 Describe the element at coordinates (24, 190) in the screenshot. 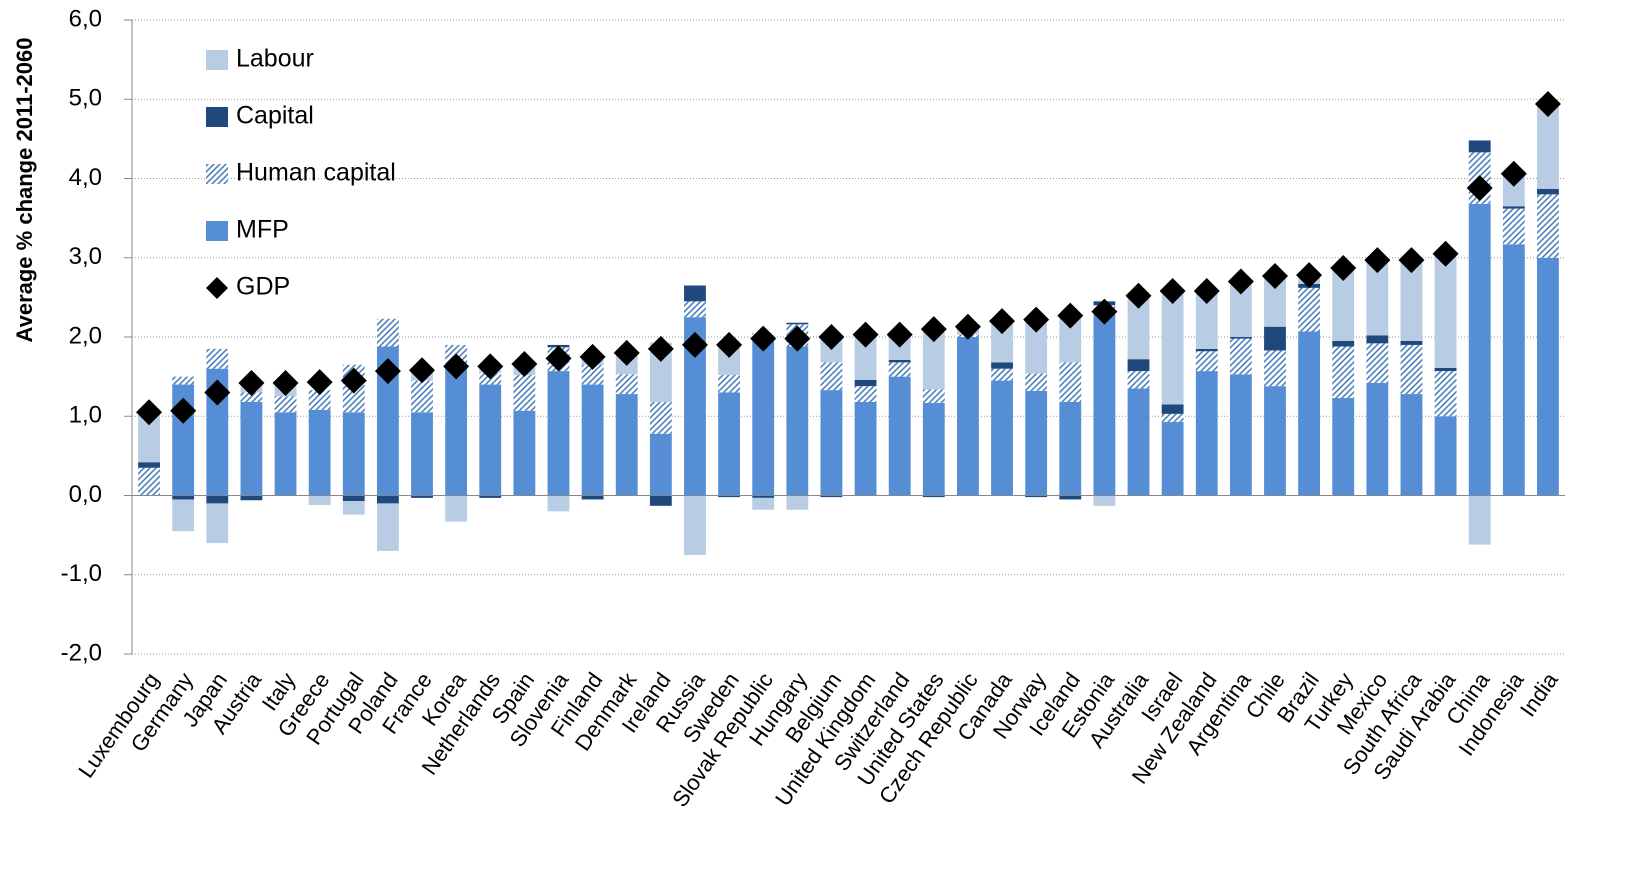

I see `y-axis-title: Average % change 2011-2060` at that location.